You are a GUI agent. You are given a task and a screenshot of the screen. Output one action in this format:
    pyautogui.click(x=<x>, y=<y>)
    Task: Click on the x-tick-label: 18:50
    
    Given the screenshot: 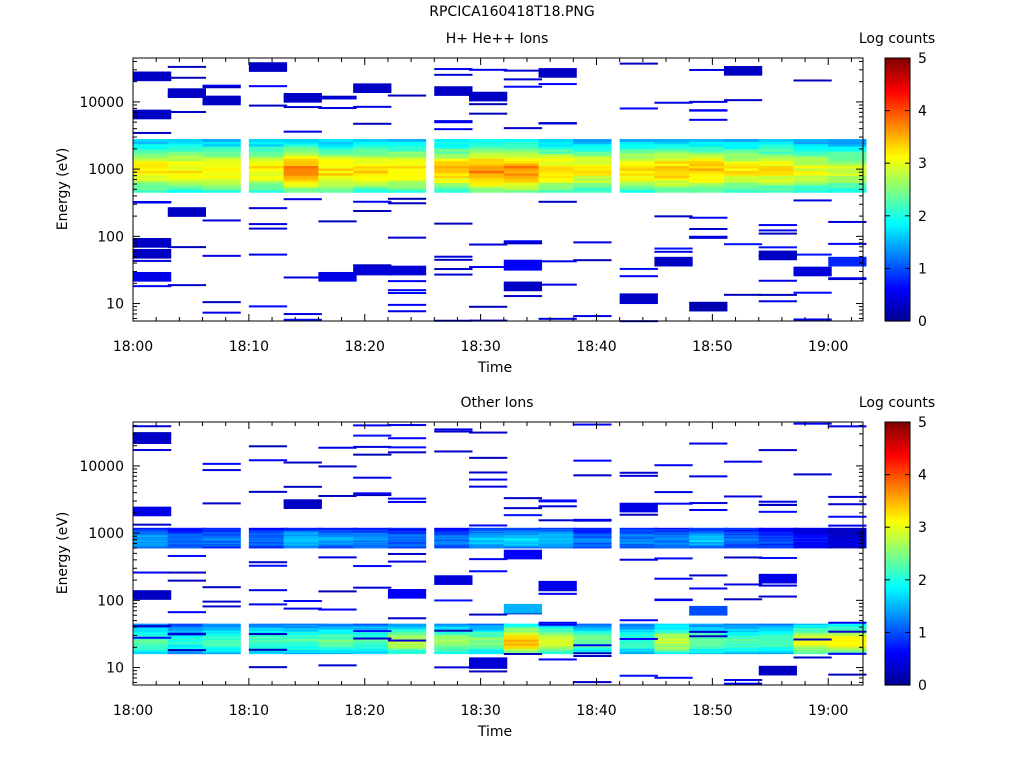 What is the action you would take?
    pyautogui.click(x=712, y=711)
    